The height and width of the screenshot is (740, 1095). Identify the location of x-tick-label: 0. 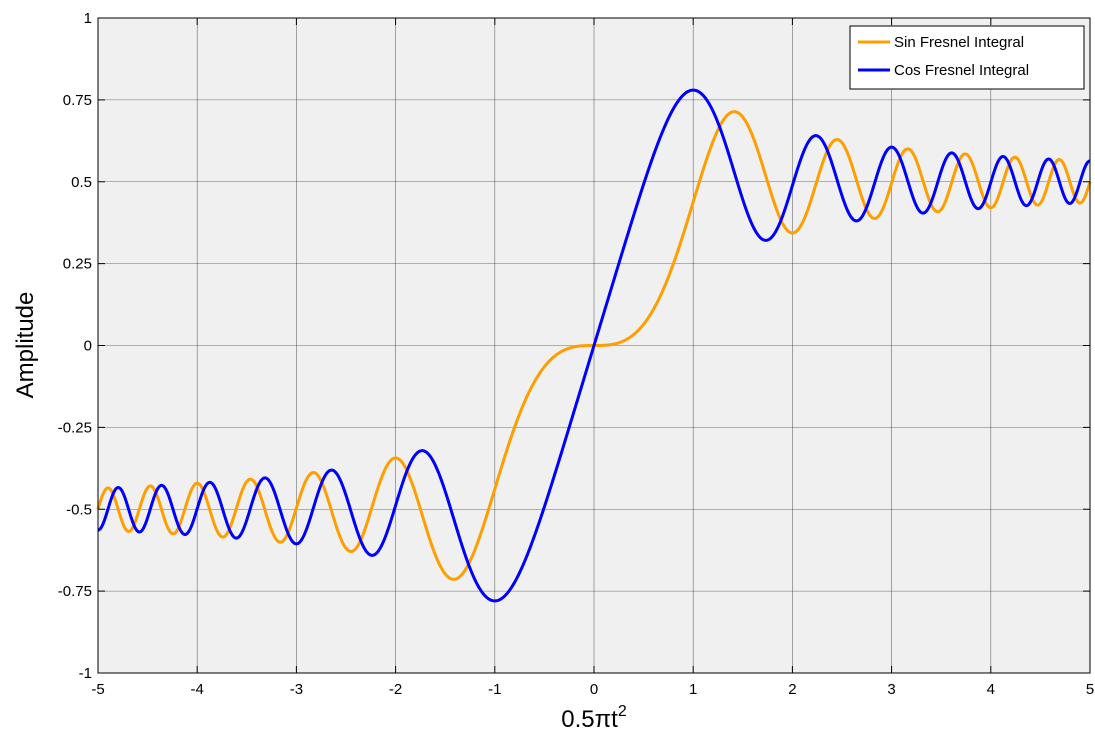
(594, 689).